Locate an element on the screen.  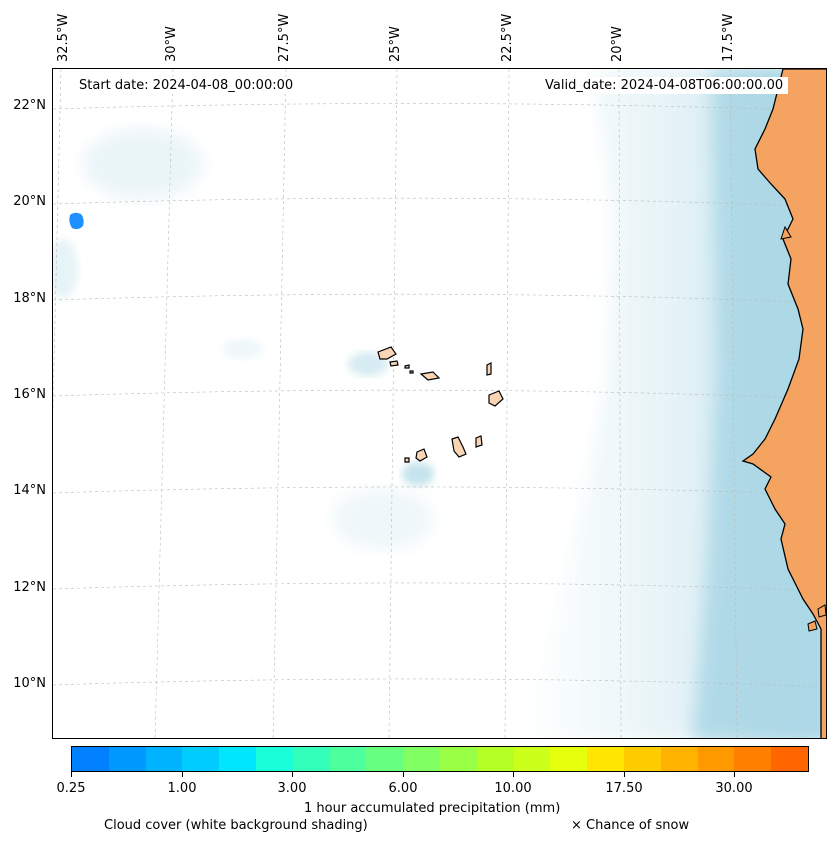
lat-label-10n: 10°N is located at coordinates (29, 683).